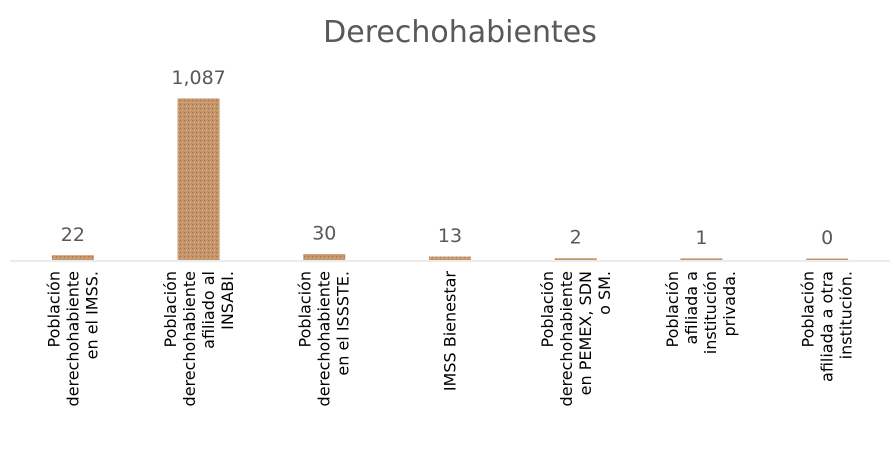 This screenshot has width=894, height=458. What do you see at coordinates (324, 339) in the screenshot?
I see `x-tick-label: Población derechohabiente en el ISSSTE.` at bounding box center [324, 339].